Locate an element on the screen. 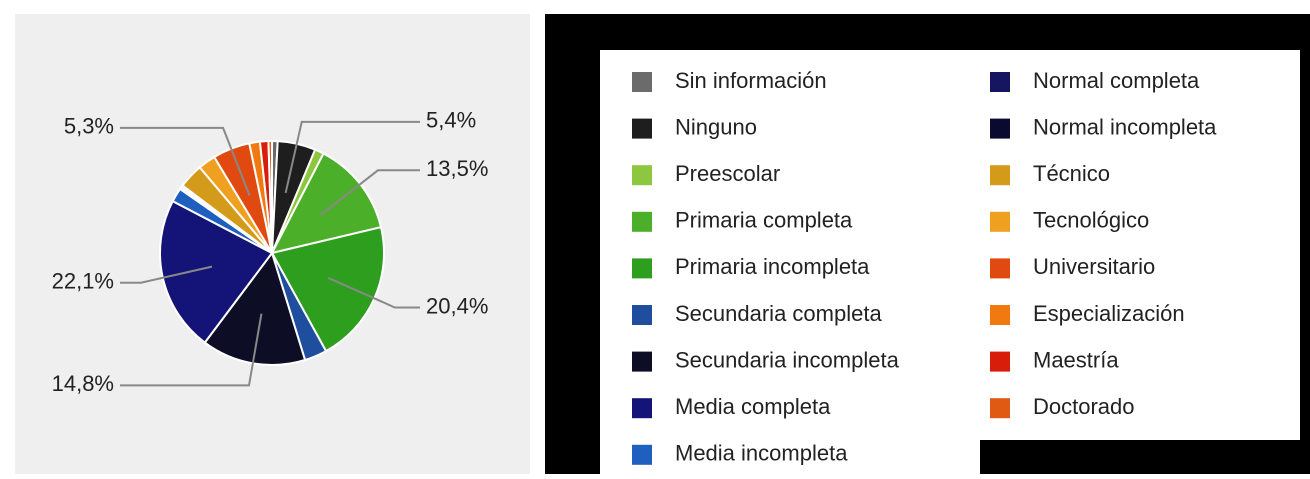 Image resolution: width=1310 pixels, height=479 pixels. legend-label: Secundaria incompleta is located at coordinates (787, 359).